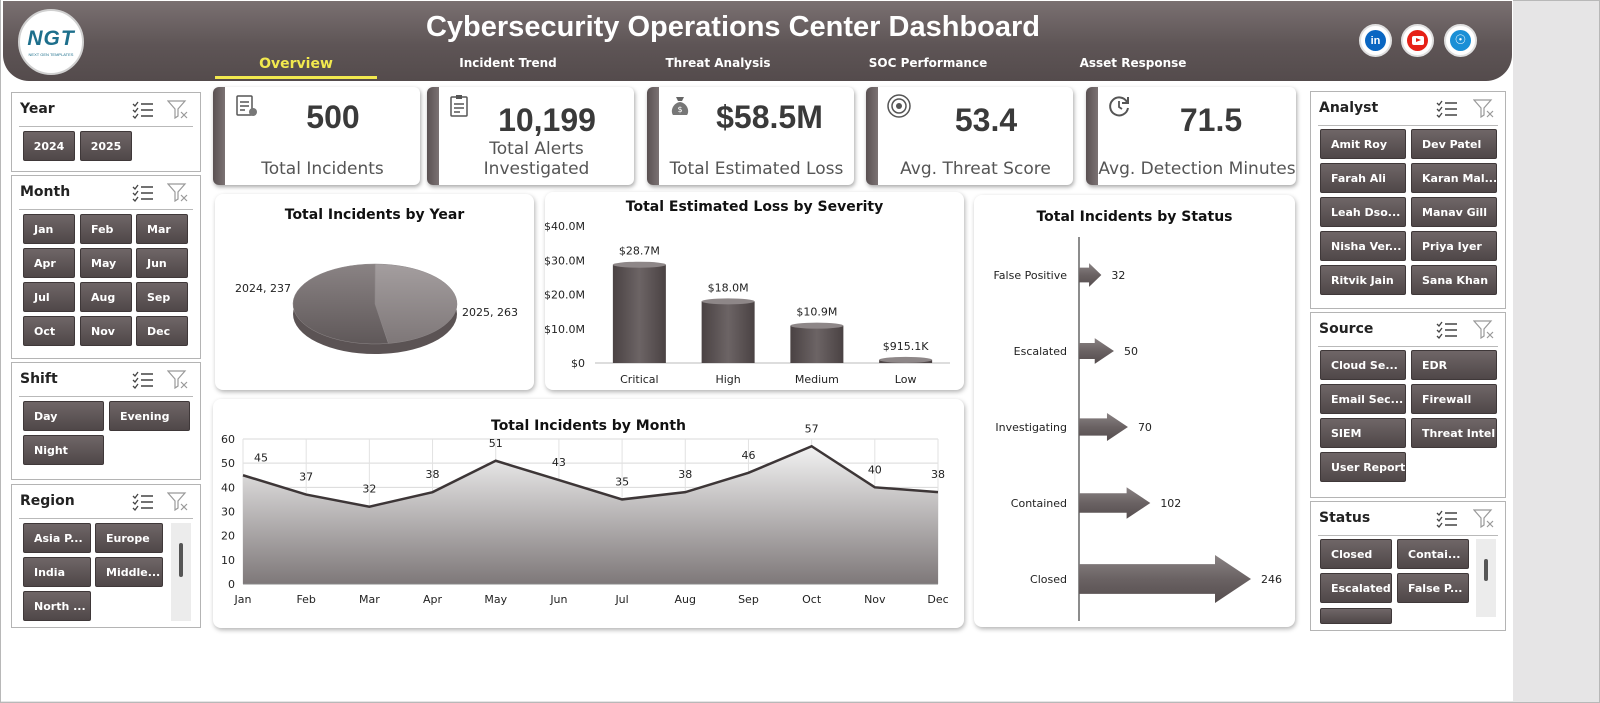  Describe the element at coordinates (246, 105) in the screenshot. I see `report-icon` at that location.